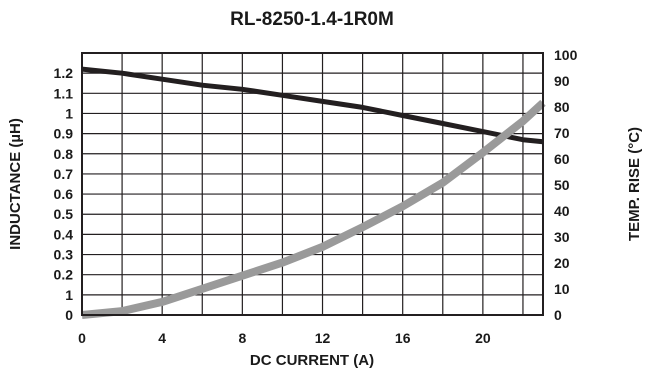 Image resolution: width=652 pixels, height=373 pixels. I want to click on x-axis-label: DC CURRENT (A), so click(312, 360).